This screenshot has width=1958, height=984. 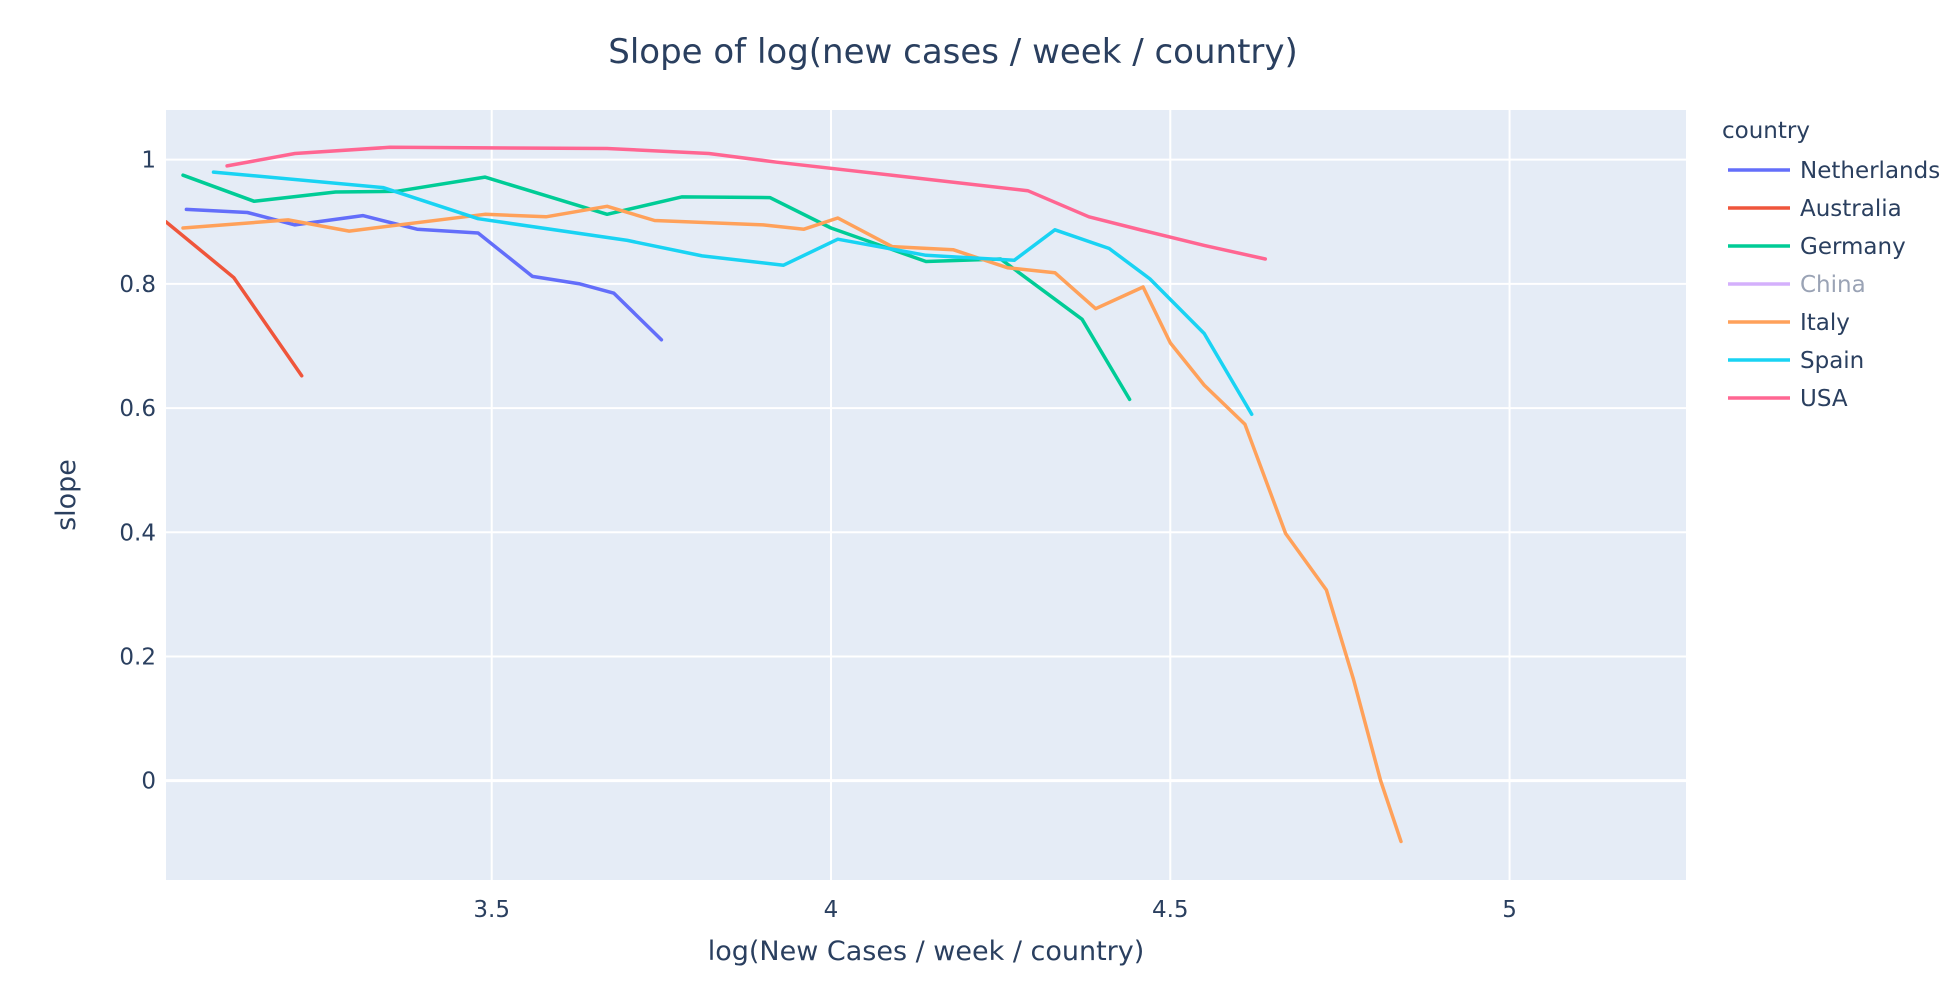 I want to click on y-axis-title: slope, so click(x=66, y=495).